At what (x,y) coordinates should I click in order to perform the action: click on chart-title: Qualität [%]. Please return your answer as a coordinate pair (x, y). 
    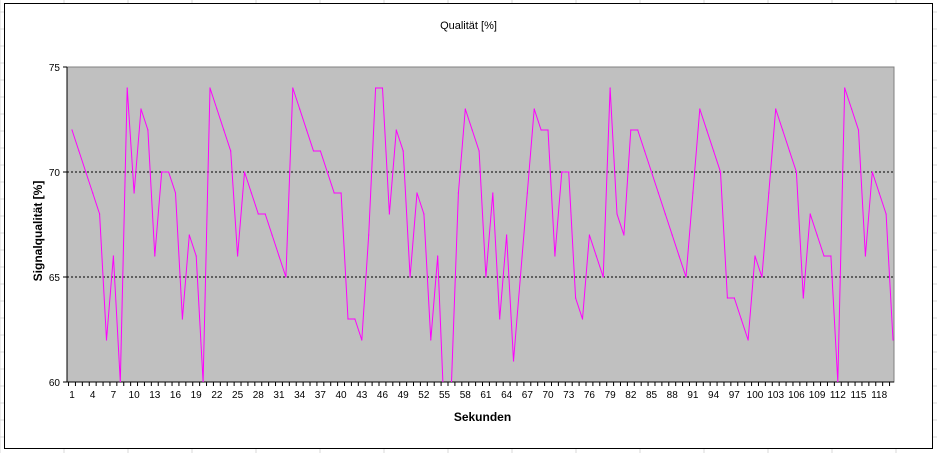
    Looking at the image, I should click on (468, 26).